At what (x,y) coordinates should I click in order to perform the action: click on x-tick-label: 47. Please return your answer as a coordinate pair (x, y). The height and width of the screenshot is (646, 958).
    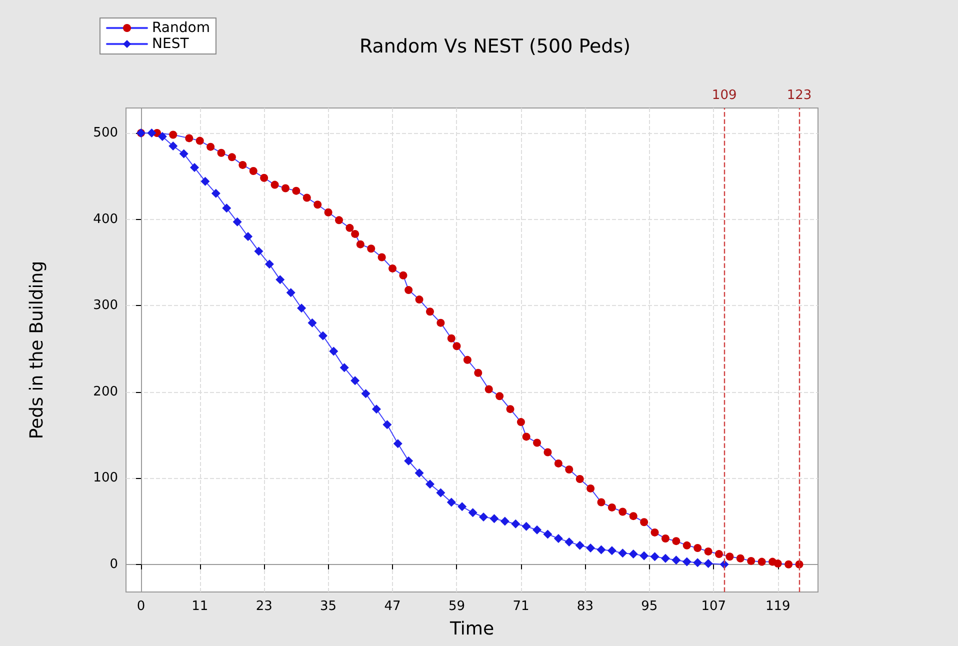
    Looking at the image, I should click on (392, 606).